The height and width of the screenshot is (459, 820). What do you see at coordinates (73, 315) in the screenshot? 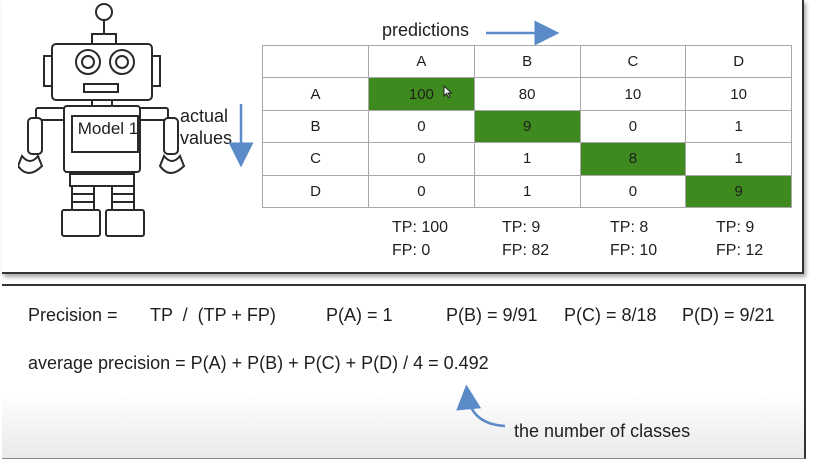
I see `precision-label: Precision =` at bounding box center [73, 315].